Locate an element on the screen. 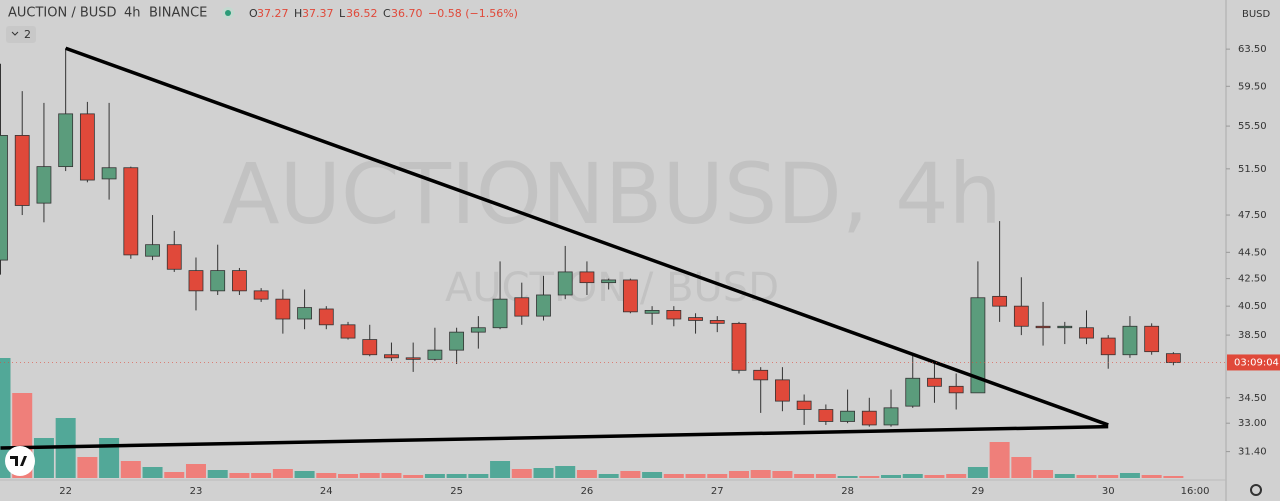 The height and width of the screenshot is (501, 1280). trendline is located at coordinates (554, 437).